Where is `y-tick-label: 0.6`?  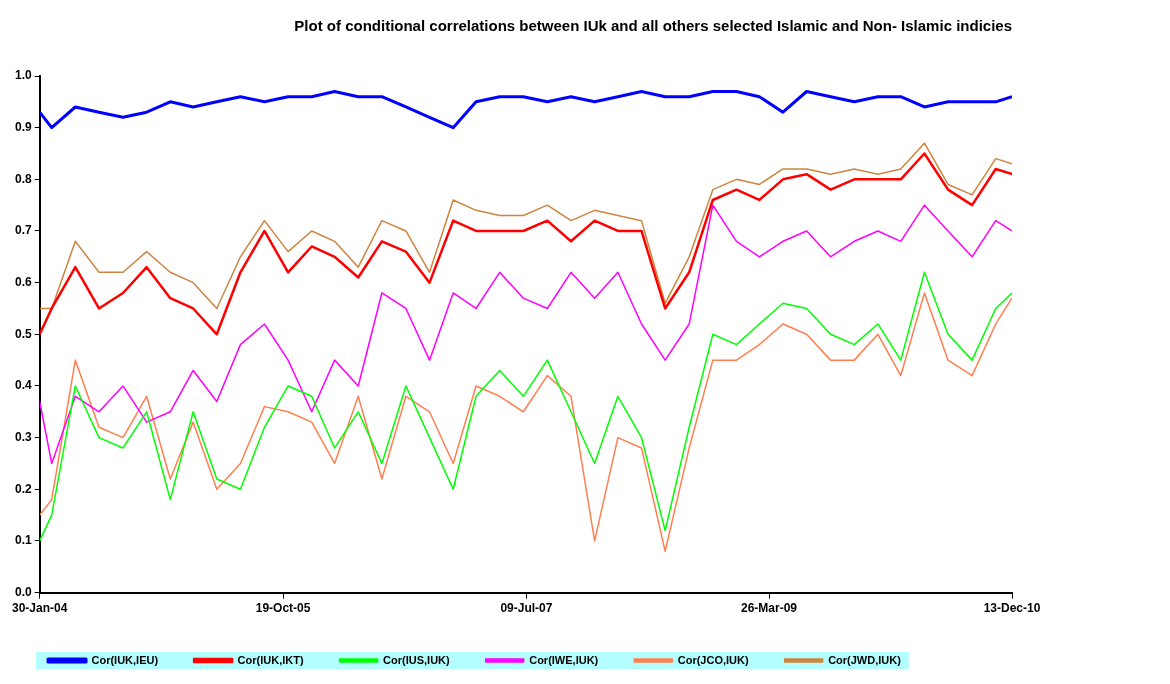 y-tick-label: 0.6 is located at coordinates (23, 281).